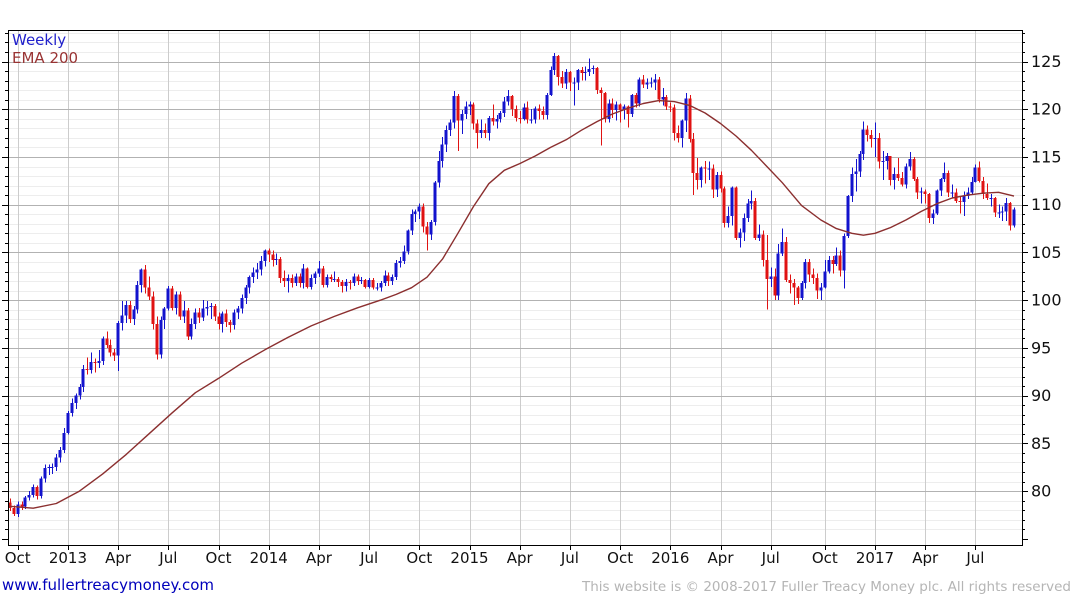 Image resolution: width=1075 pixels, height=600 pixels. I want to click on x-axis-label: 2014, so click(269, 558).